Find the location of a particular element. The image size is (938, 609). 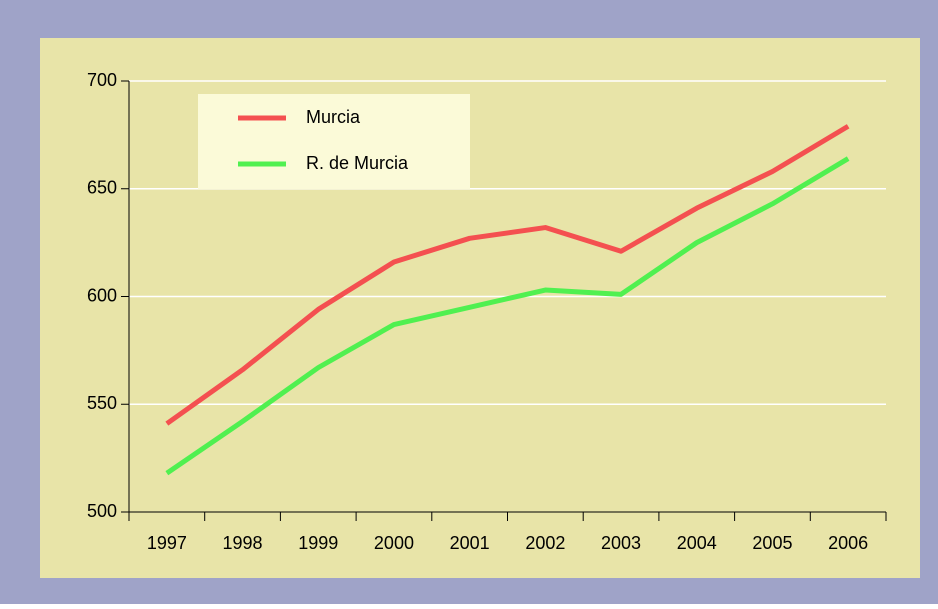

legend-label: Murcia is located at coordinates (333, 117).